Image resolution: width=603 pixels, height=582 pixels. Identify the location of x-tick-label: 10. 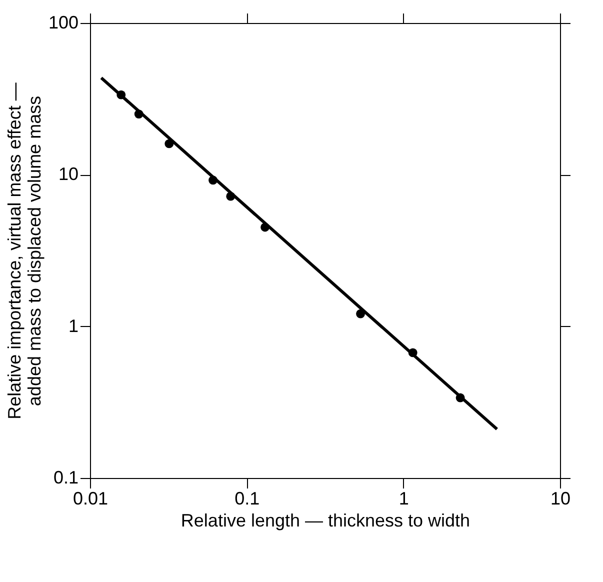
(560, 498).